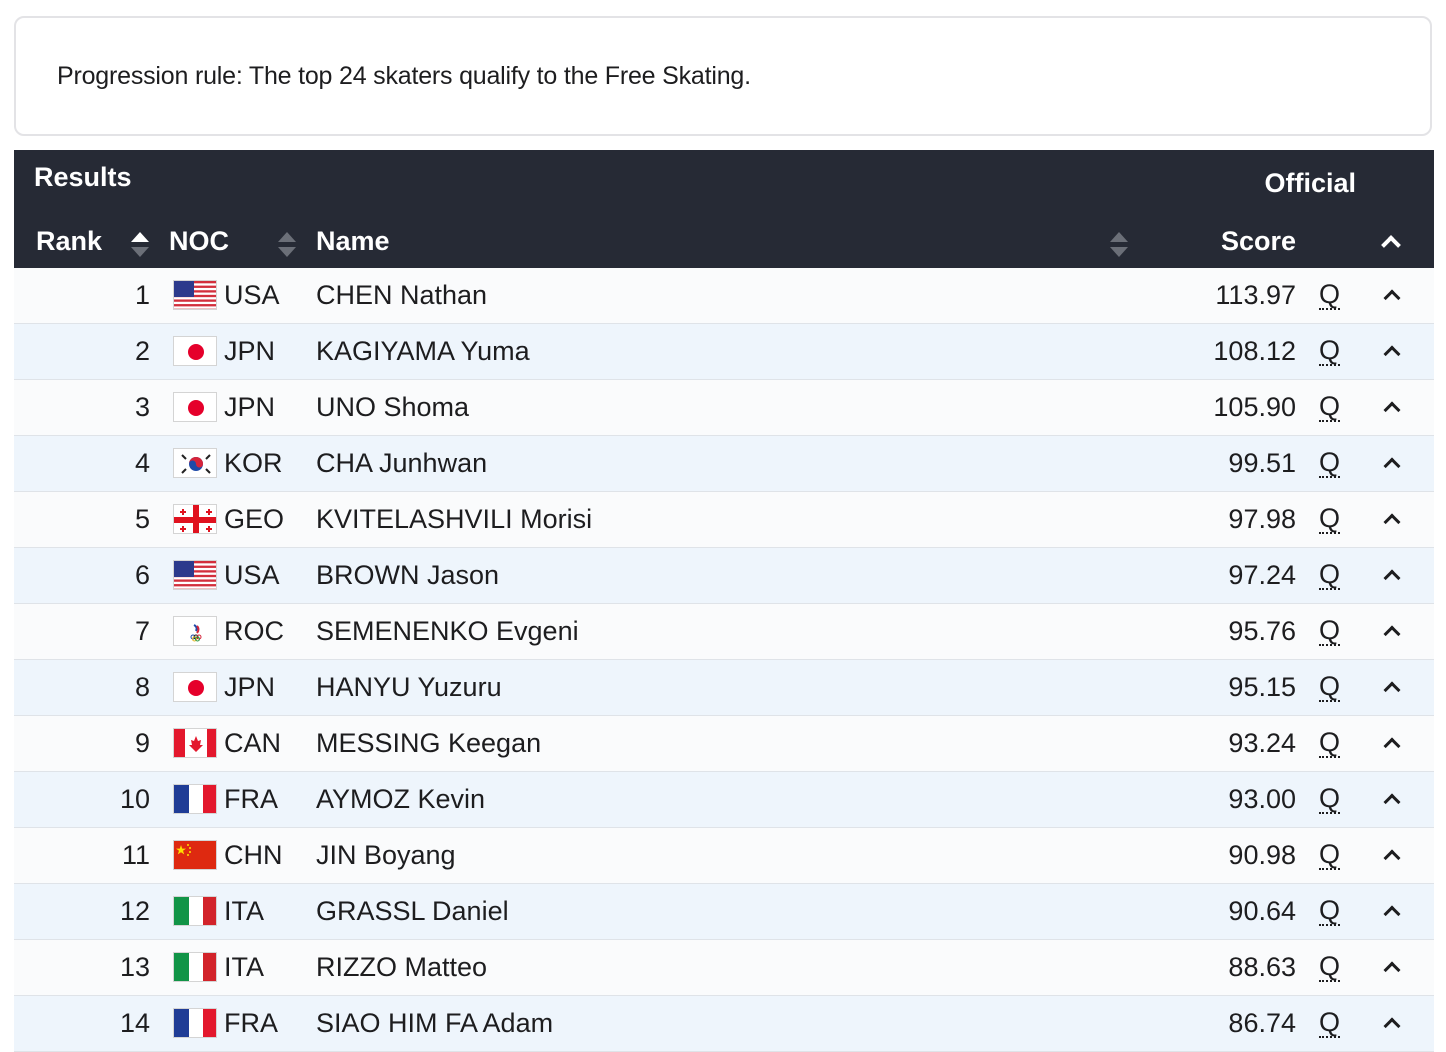 The image size is (1446, 1052). What do you see at coordinates (195, 1023) in the screenshot?
I see `fra-flag-icon` at bounding box center [195, 1023].